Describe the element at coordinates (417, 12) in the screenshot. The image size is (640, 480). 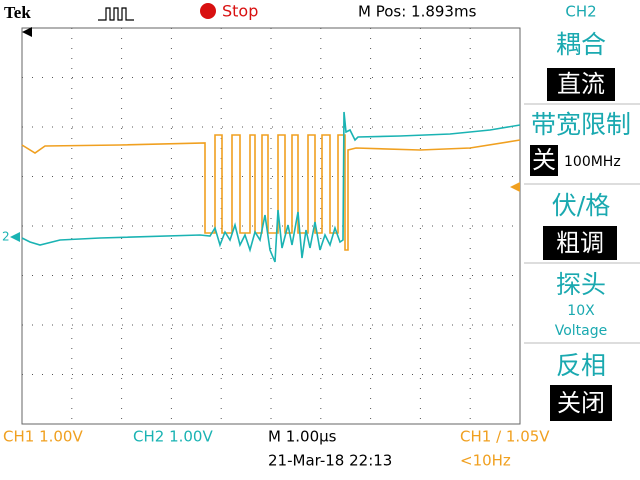
I see `horizontal-position: M Pos: 1.893ms` at that location.